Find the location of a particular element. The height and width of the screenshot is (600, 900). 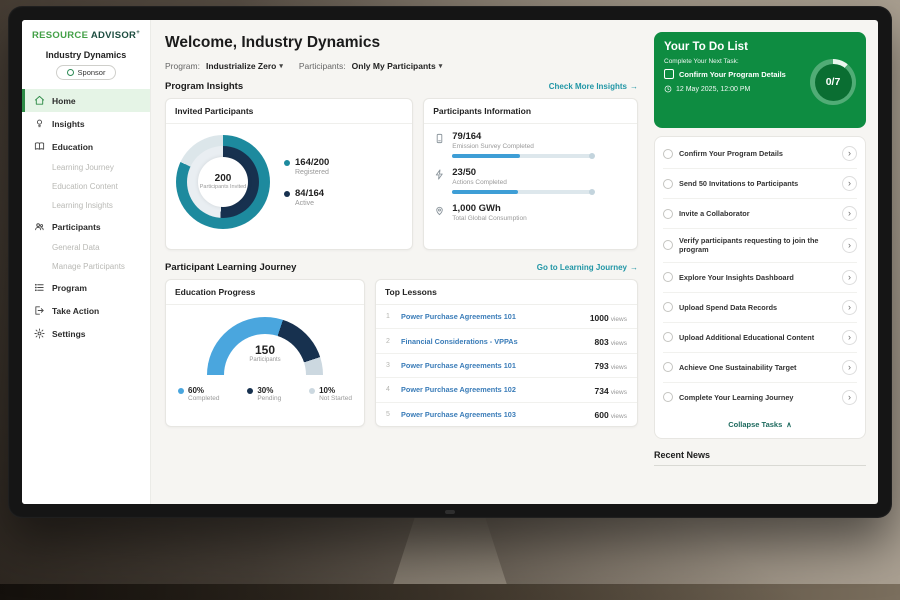

sponsor-label: Sponsor is located at coordinates (91, 73).